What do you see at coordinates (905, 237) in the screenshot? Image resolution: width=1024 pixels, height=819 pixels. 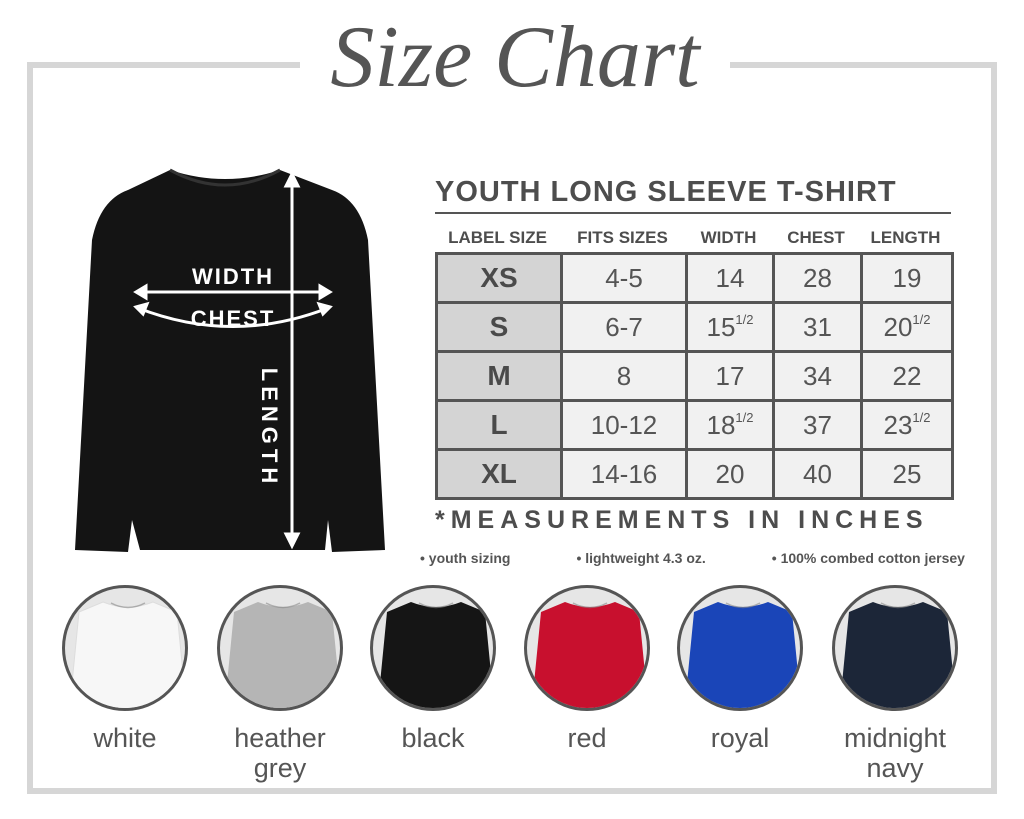 I see `header-length: LENGTH` at bounding box center [905, 237].